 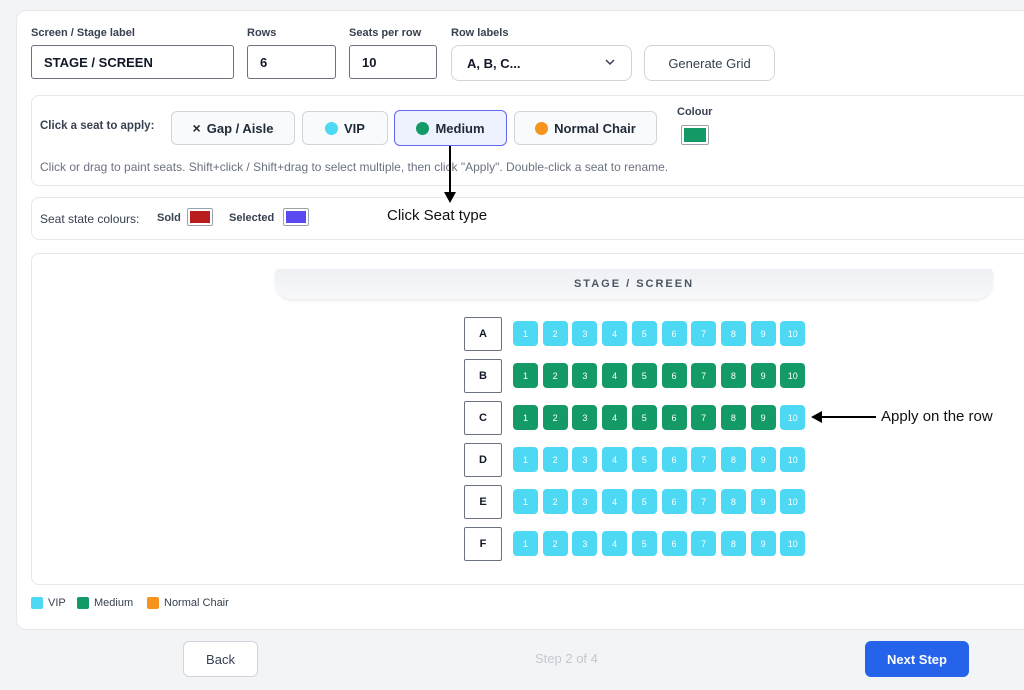 I want to click on seat-type-gap-label: Gap / Aisle, so click(x=240, y=128).